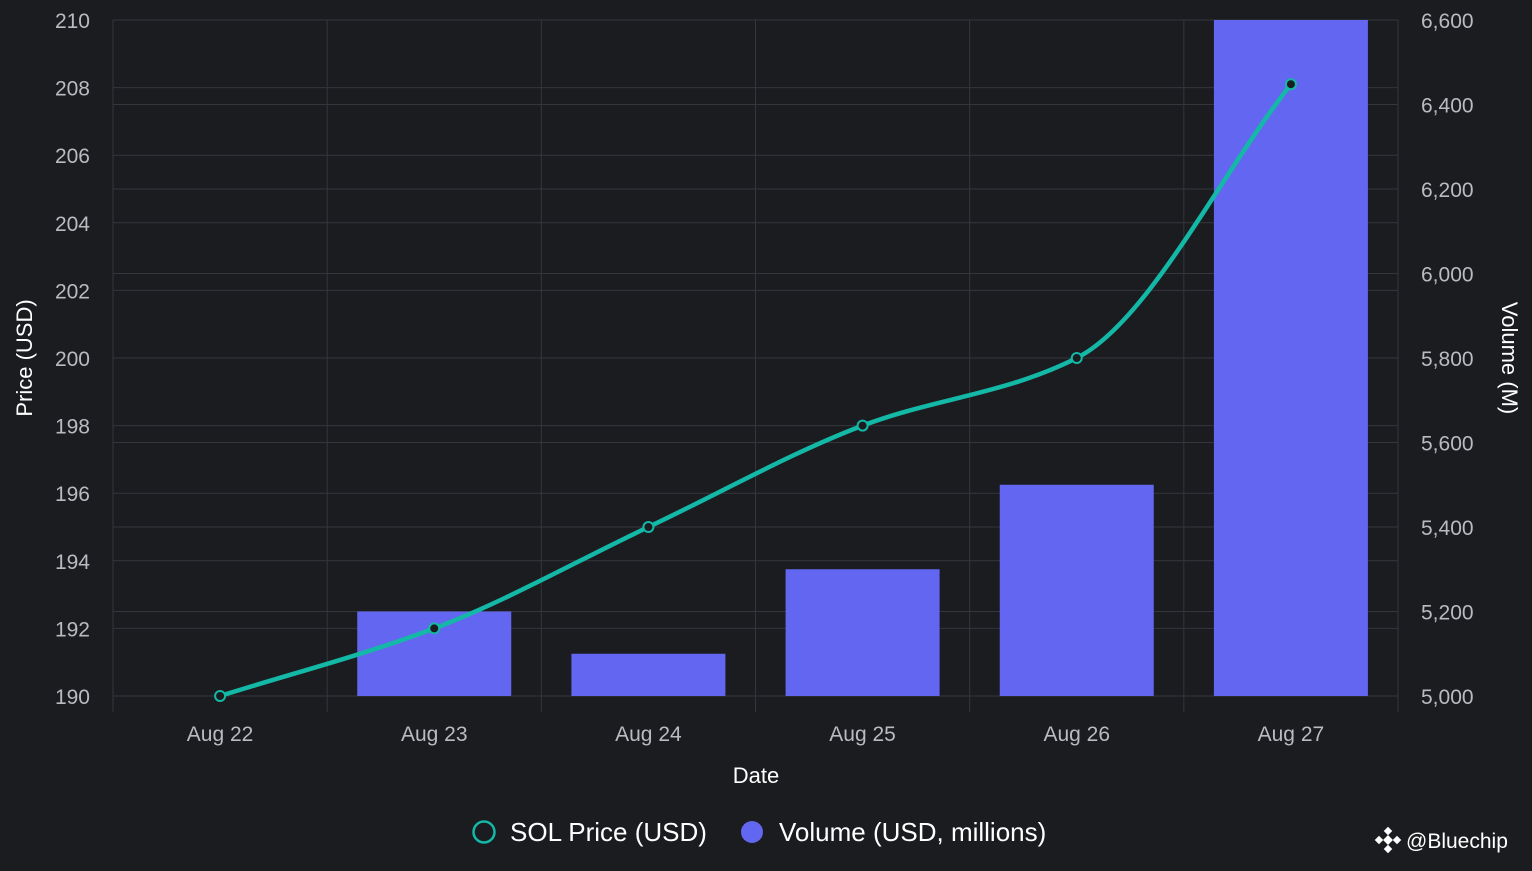 The height and width of the screenshot is (871, 1532). Describe the element at coordinates (608, 832) in the screenshot. I see `legend-price-label: SOL Price (USD)` at that location.